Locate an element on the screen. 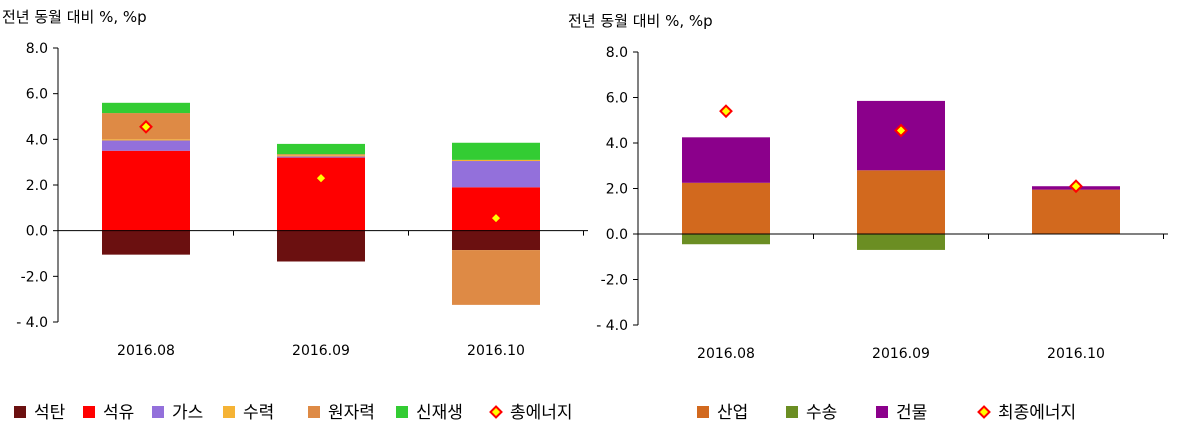  legend-label: 석탄 is located at coordinates (50, 413).